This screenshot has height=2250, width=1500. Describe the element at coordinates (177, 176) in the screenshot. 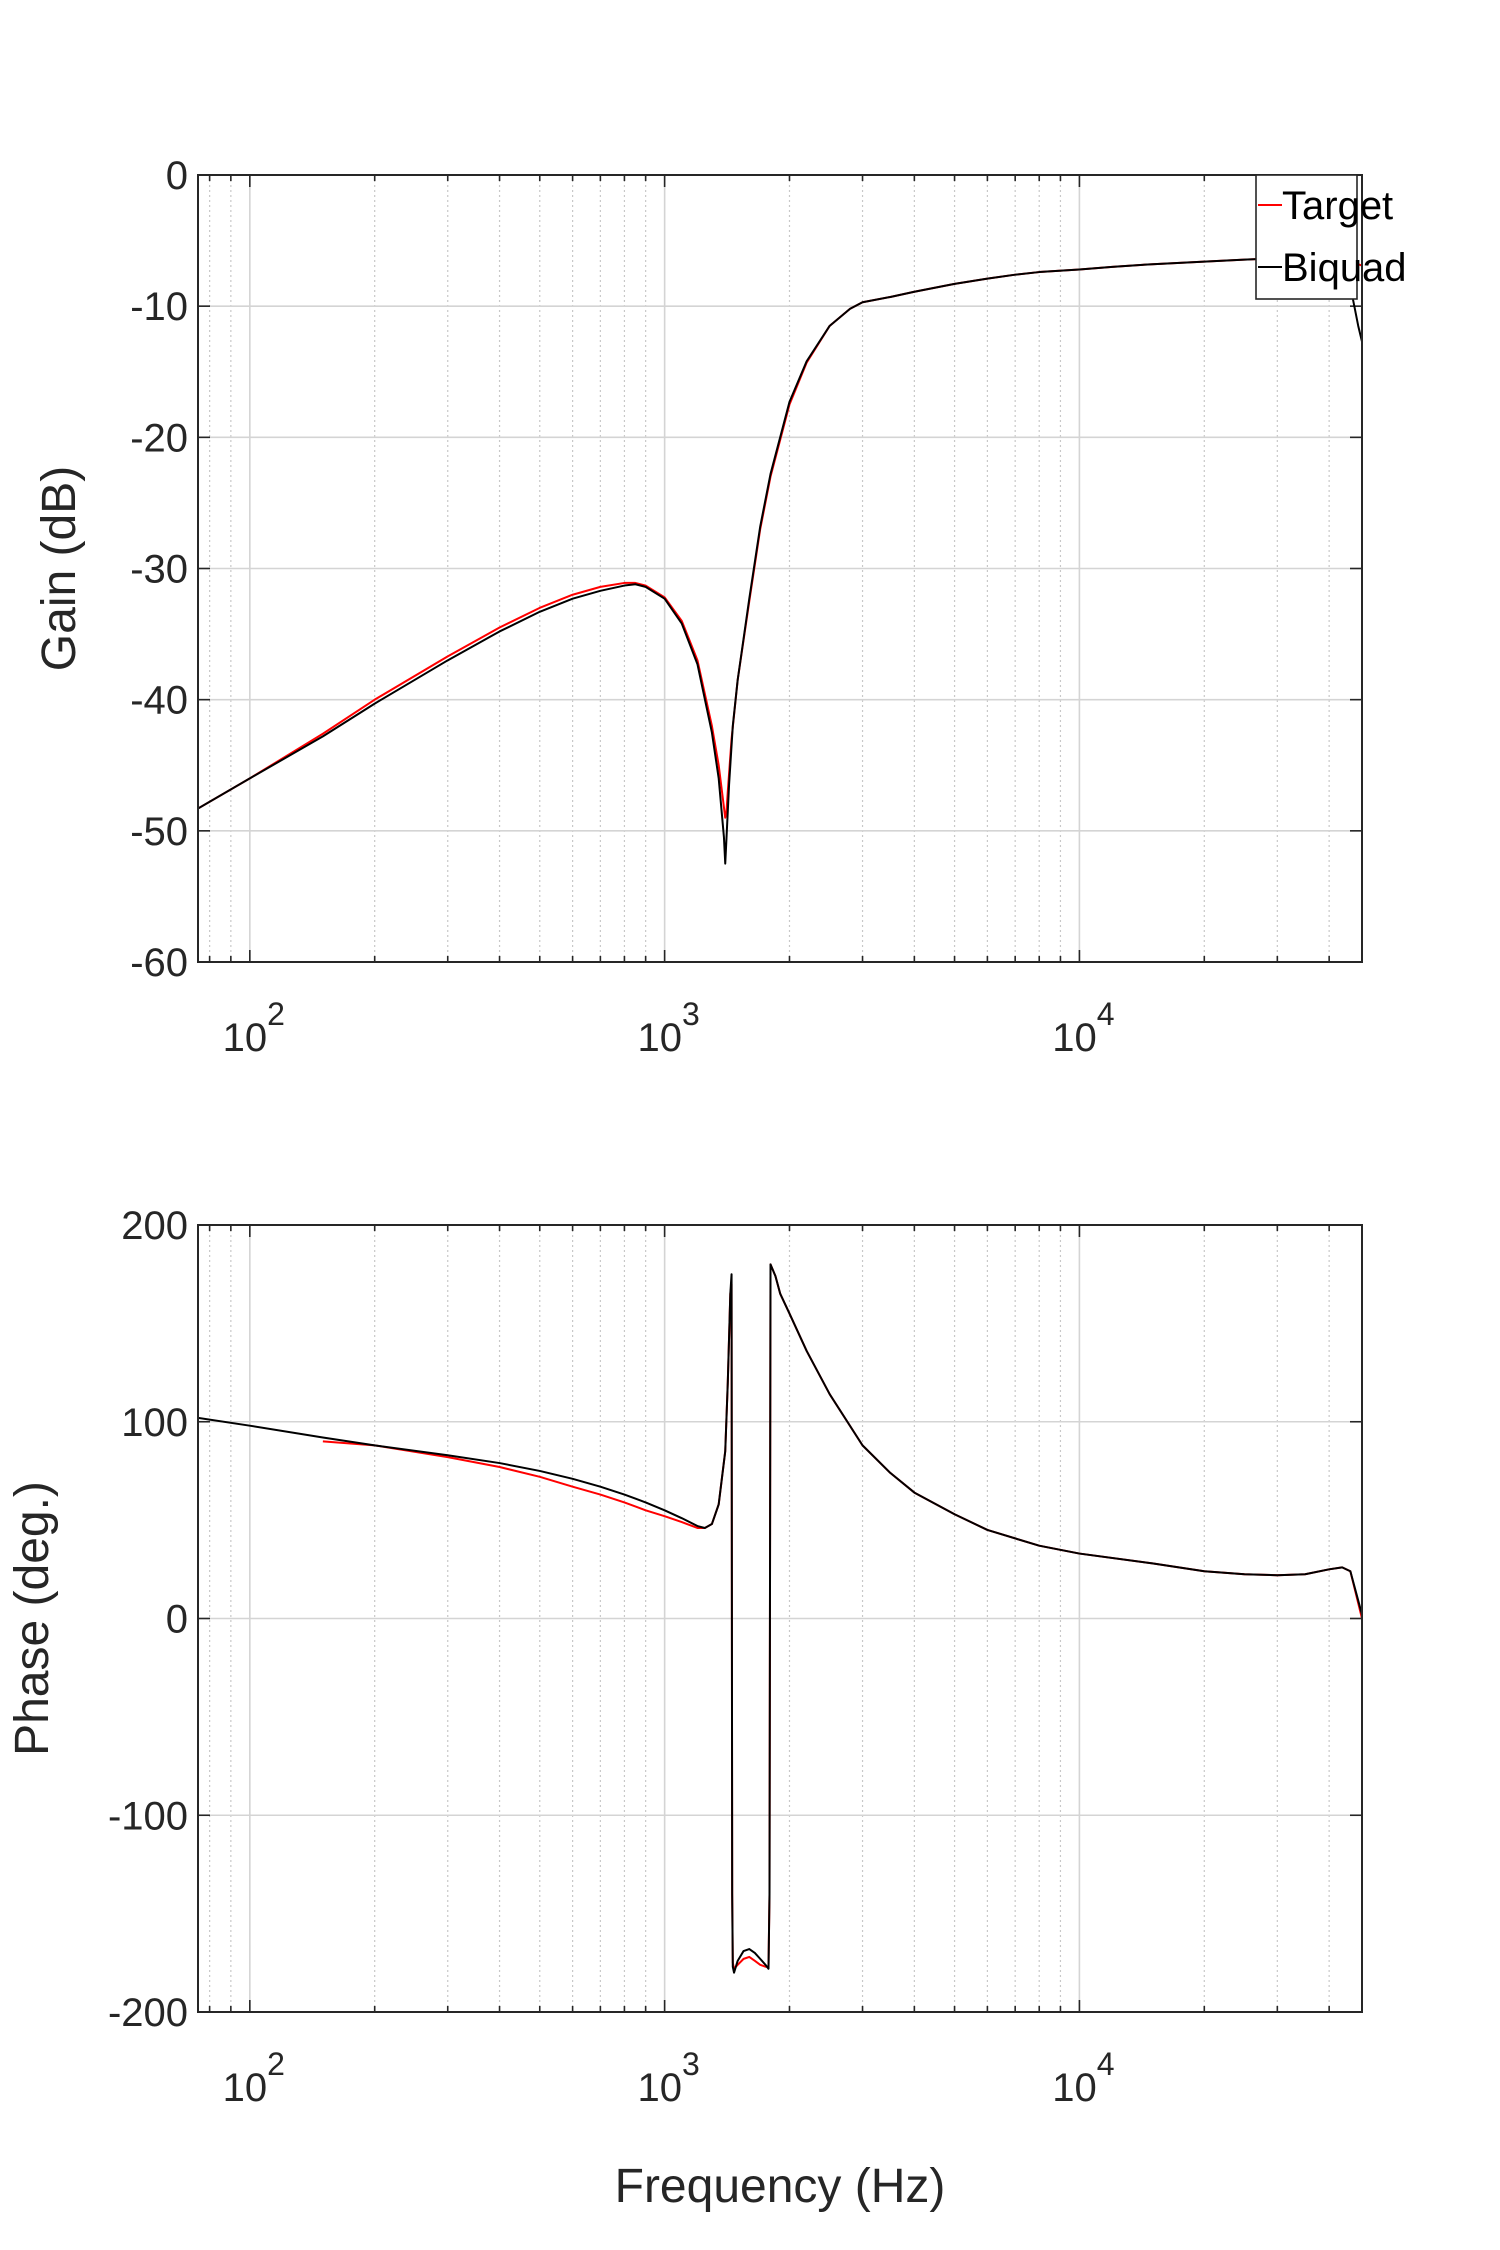

I see `gain-y-tick-label: 0` at that location.